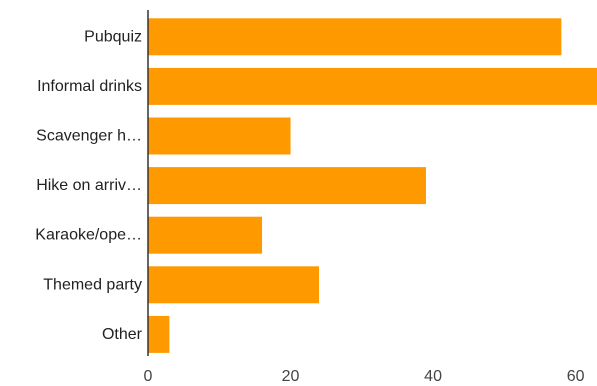  What do you see at coordinates (576, 376) in the screenshot?
I see `x-tick-label-60: 60` at bounding box center [576, 376].